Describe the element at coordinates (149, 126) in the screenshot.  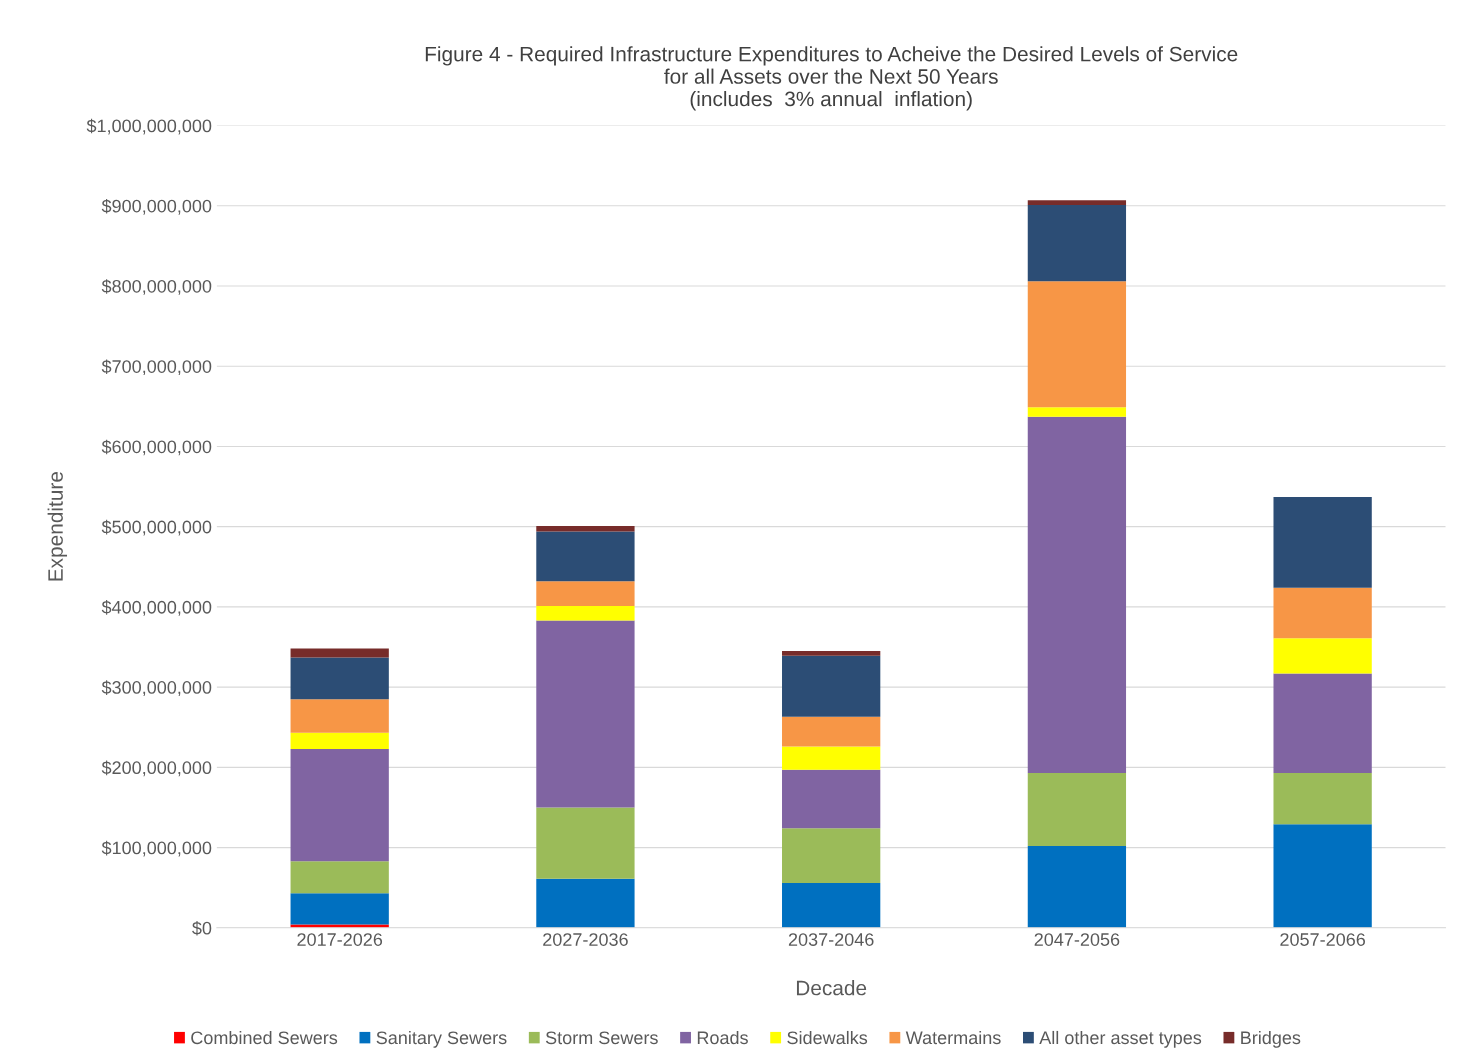
I see `y-tick-label: $1,000,000,000` at that location.